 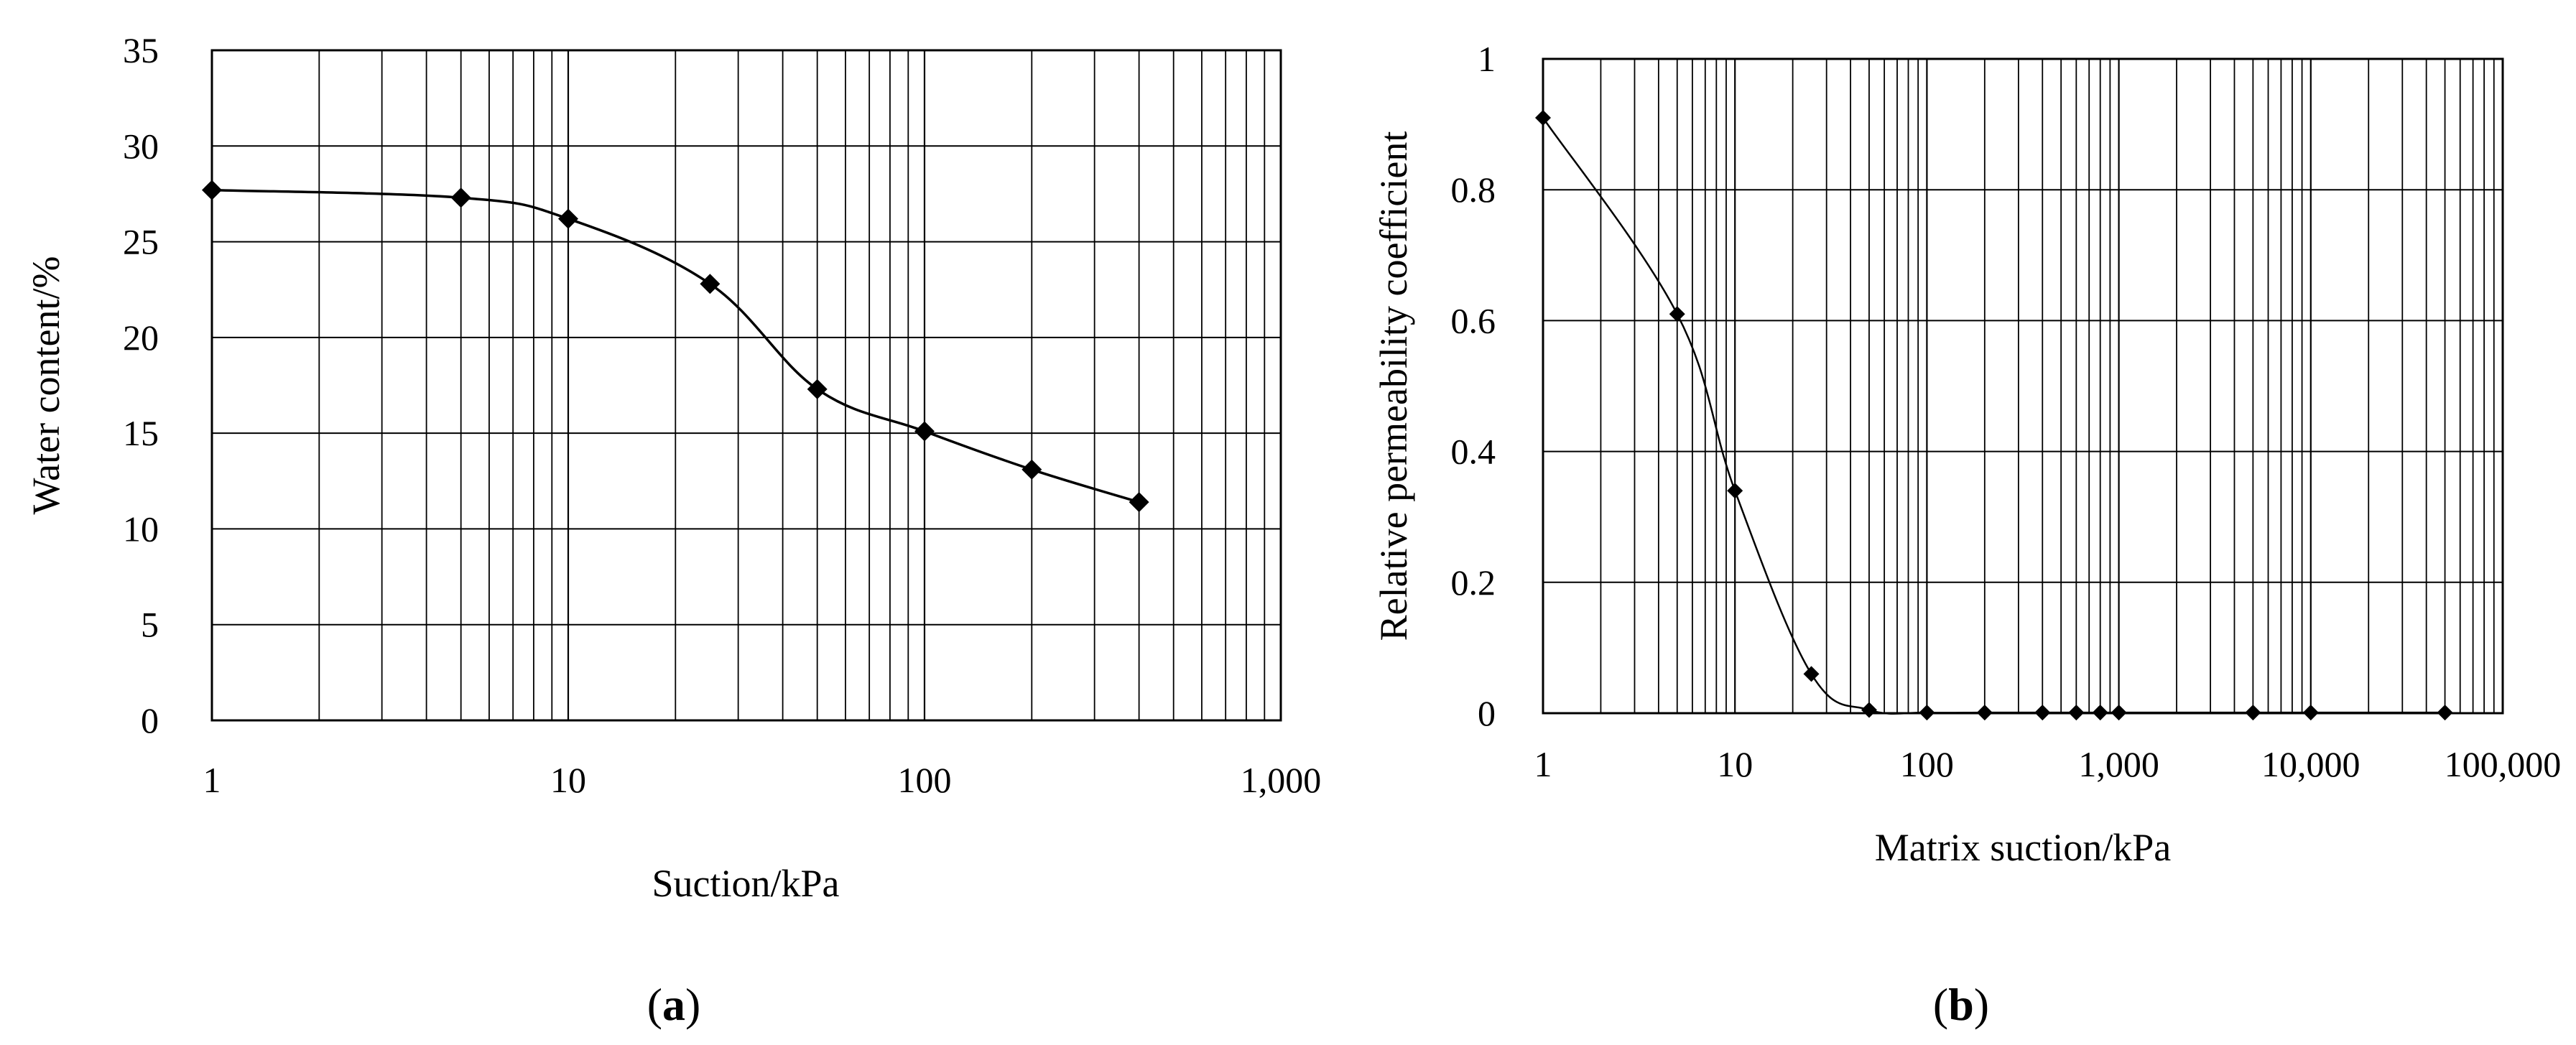 What do you see at coordinates (1543, 764) in the screenshot?
I see `chart-b-x-tick-label: 1` at bounding box center [1543, 764].